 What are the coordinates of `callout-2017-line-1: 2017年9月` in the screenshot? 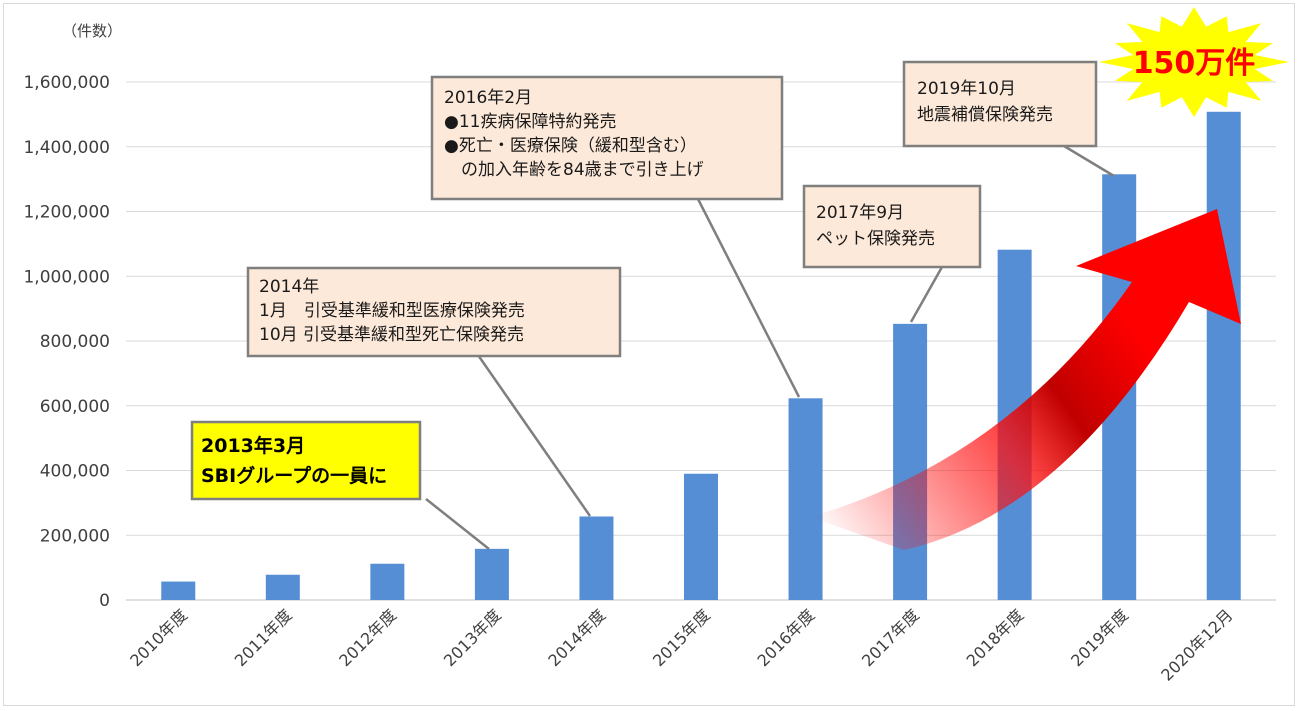 It's located at (860, 213).